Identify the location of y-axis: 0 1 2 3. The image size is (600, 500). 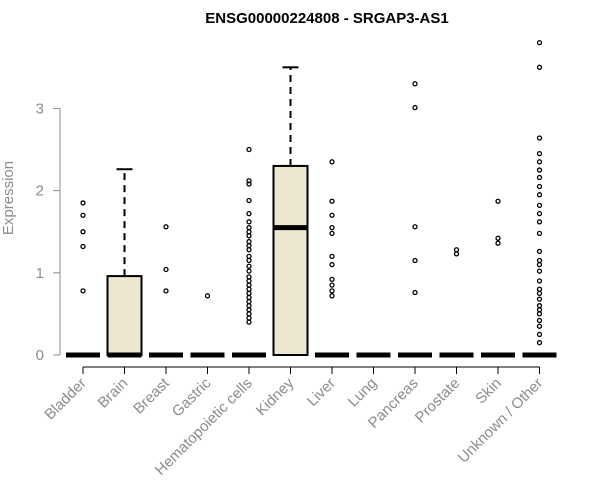
(48, 232).